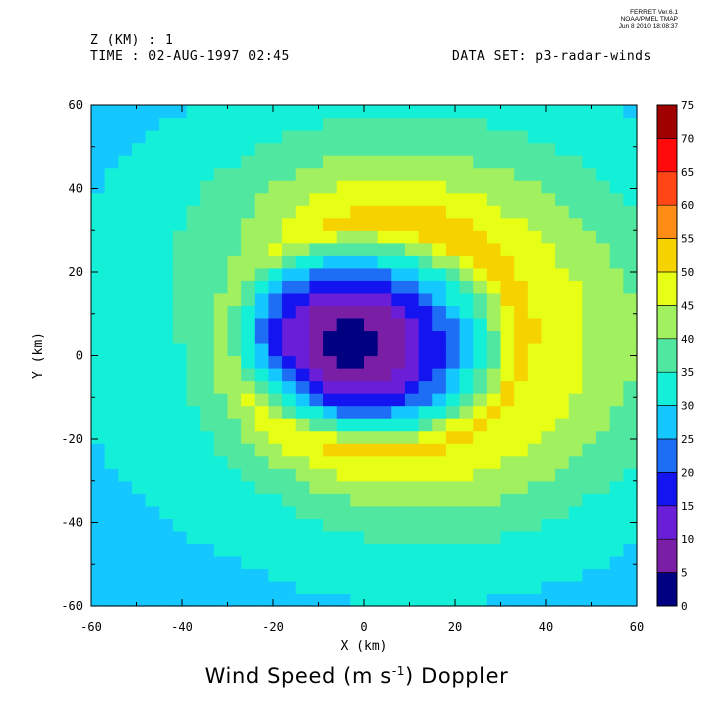 The height and width of the screenshot is (713, 713). I want to click on colorbar-swatch, so click(667, 489).